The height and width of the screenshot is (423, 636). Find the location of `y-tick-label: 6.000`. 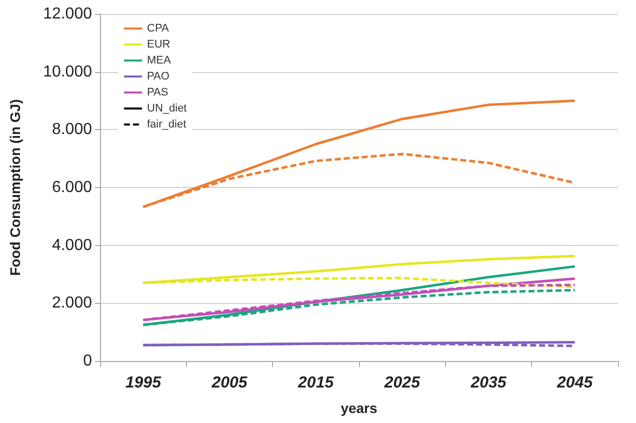

y-tick-label: 6.000 is located at coordinates (72, 187).